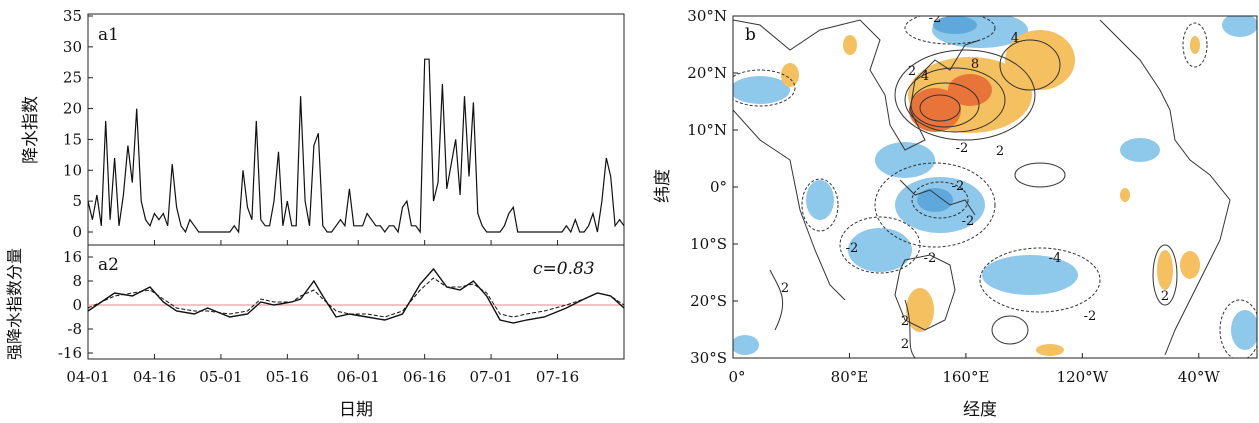  Describe the element at coordinates (708, 358) in the screenshot. I see `b-ytick-label-6: 30°S` at that location.